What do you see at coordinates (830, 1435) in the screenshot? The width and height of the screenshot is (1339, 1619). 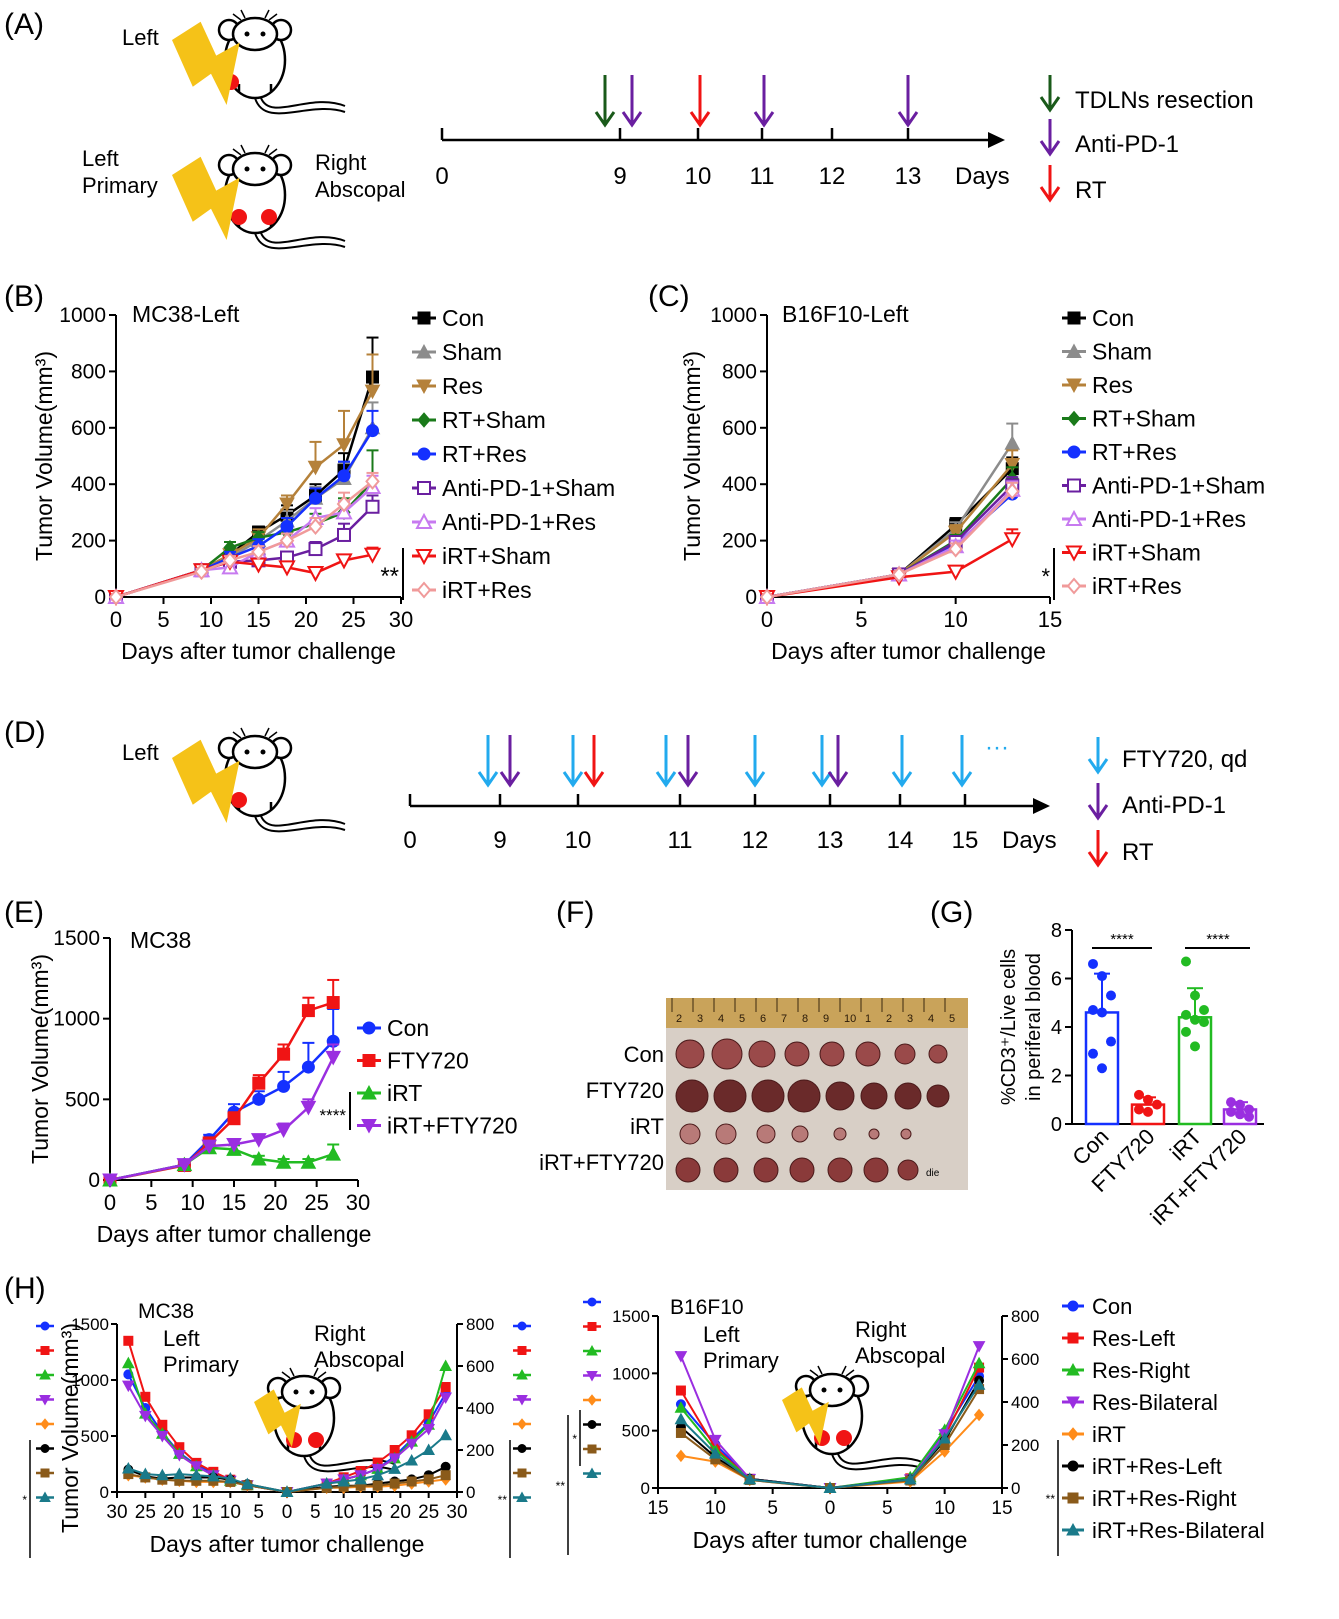 I see `series-iRT+Res-Bilateral` at bounding box center [830, 1435].